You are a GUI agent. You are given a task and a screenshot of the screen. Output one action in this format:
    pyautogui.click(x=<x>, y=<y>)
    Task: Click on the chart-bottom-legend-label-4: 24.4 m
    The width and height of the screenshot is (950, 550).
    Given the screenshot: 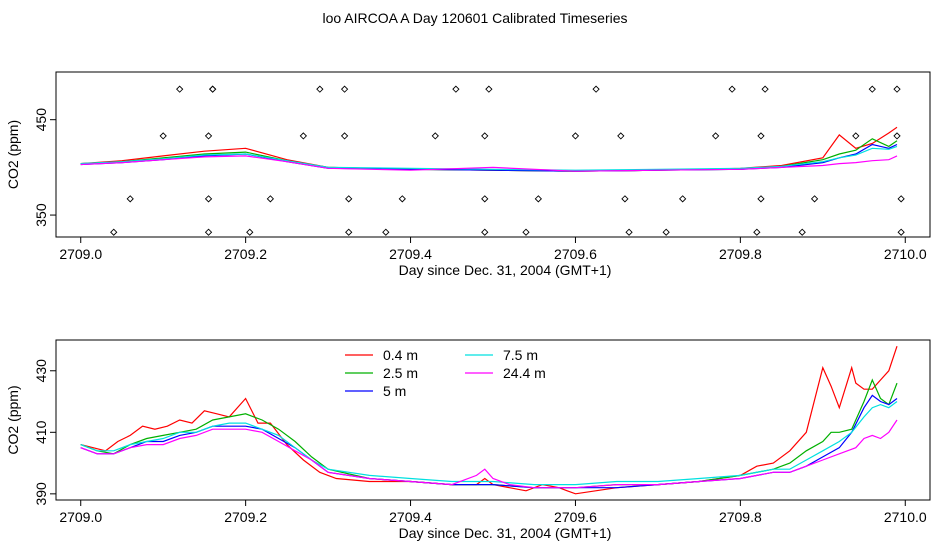 What is the action you would take?
    pyautogui.click(x=524, y=373)
    